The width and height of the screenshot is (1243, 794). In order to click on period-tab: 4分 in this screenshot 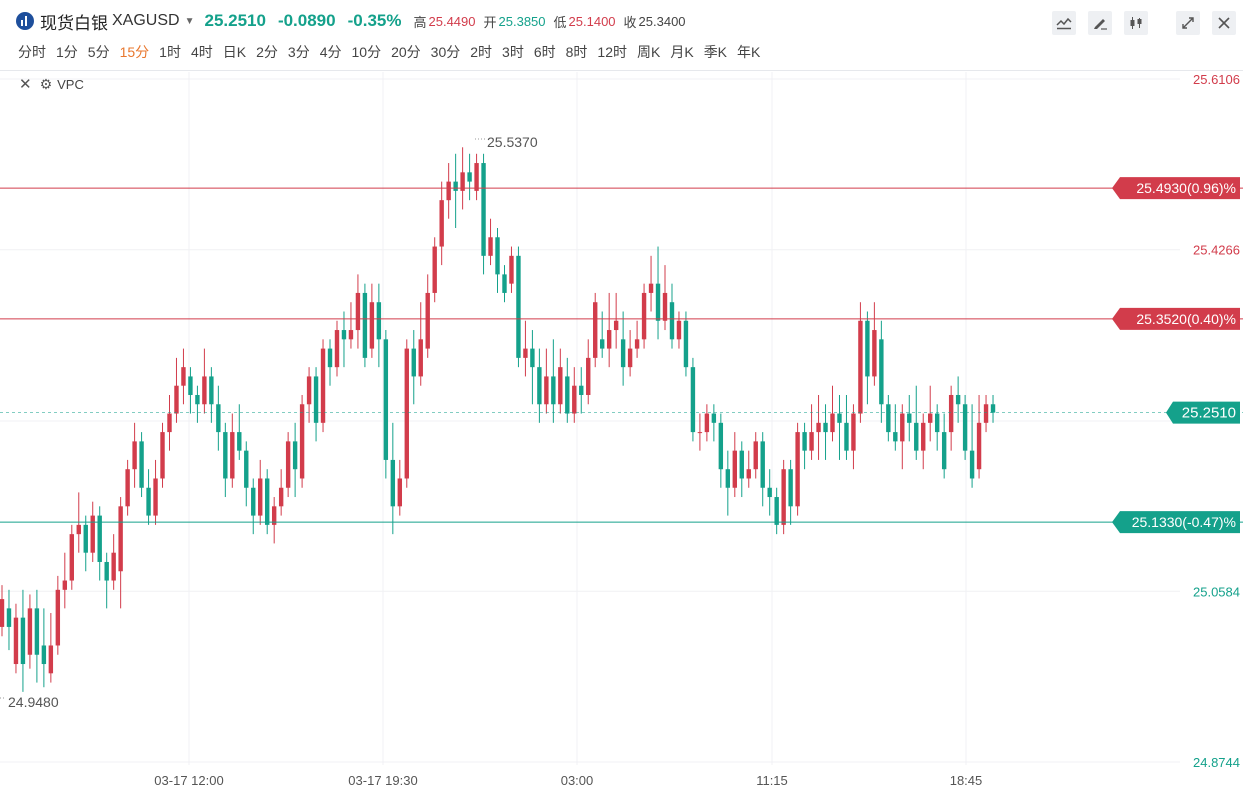, I will do `click(330, 52)`.